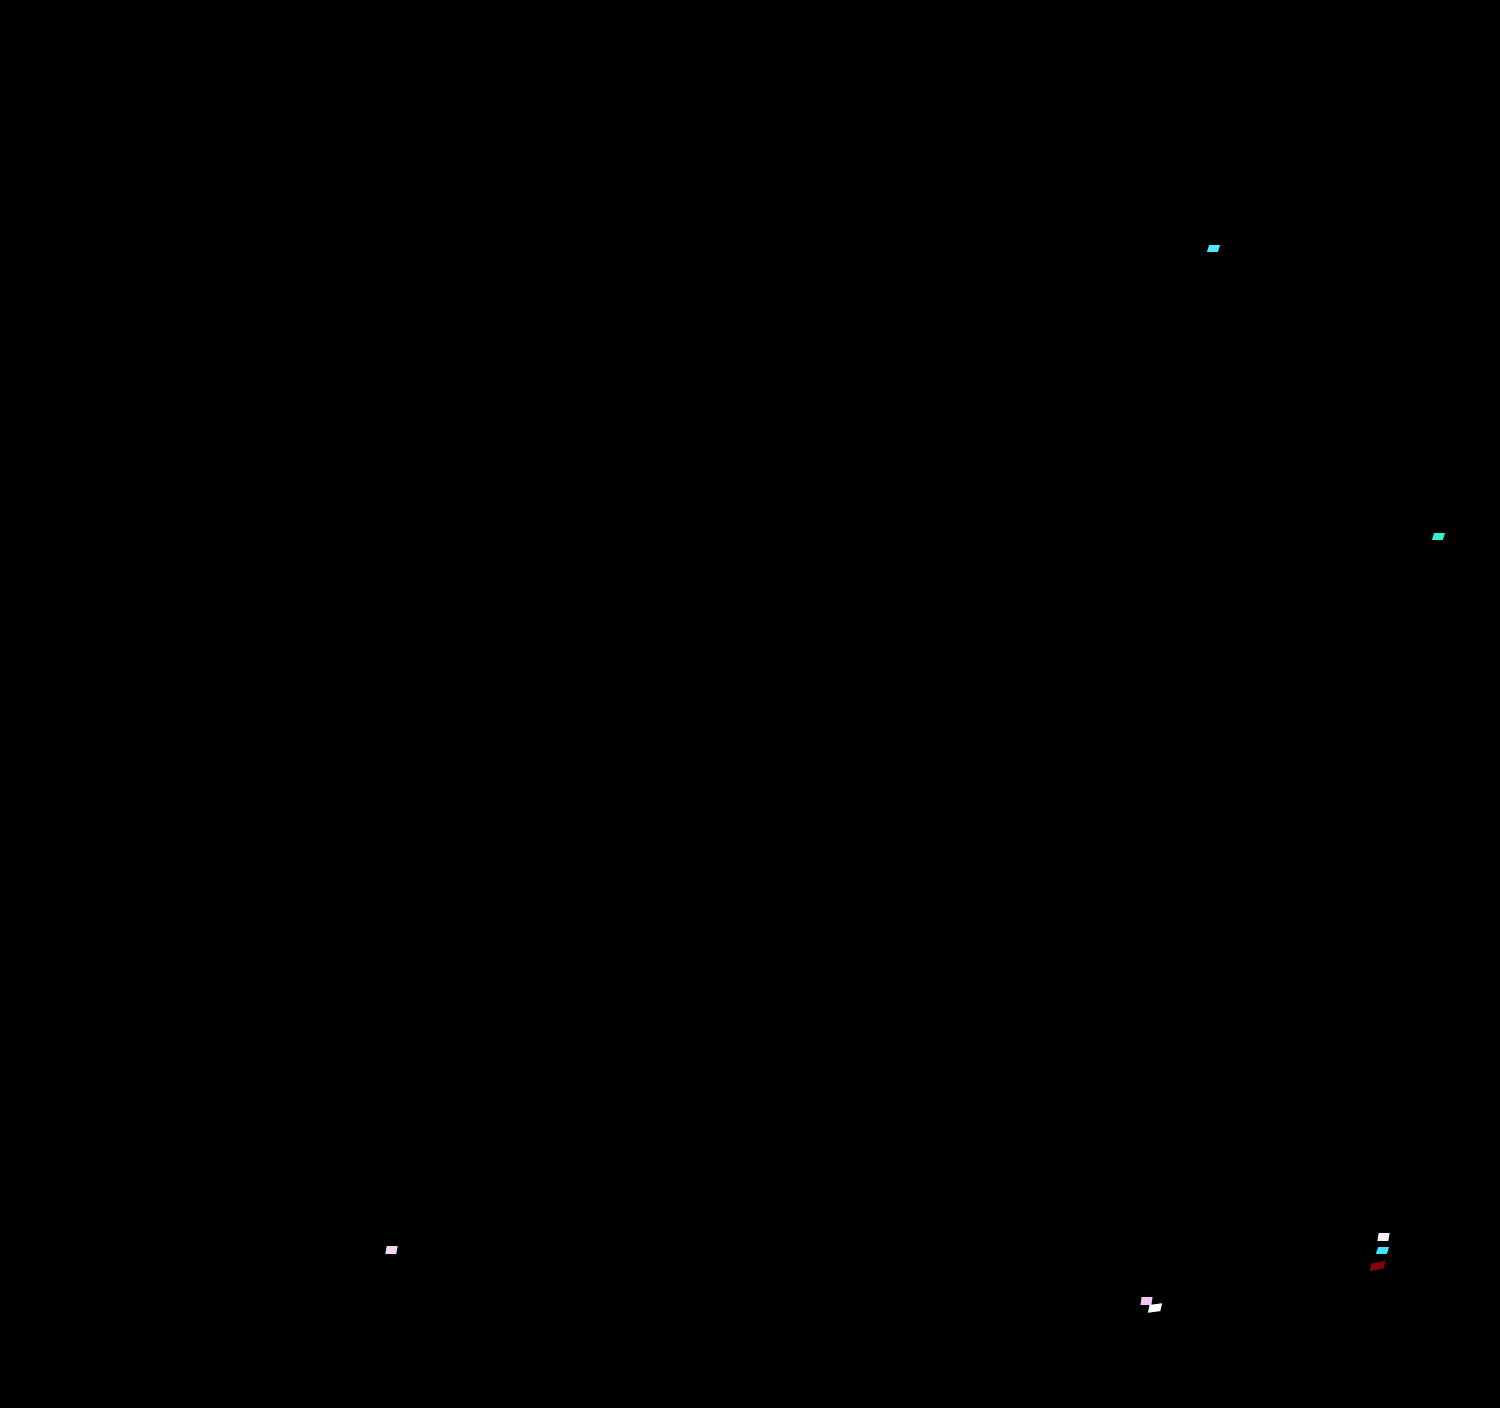  Describe the element at coordinates (1155, 1308) in the screenshot. I see `blob-white-cluster2` at that location.